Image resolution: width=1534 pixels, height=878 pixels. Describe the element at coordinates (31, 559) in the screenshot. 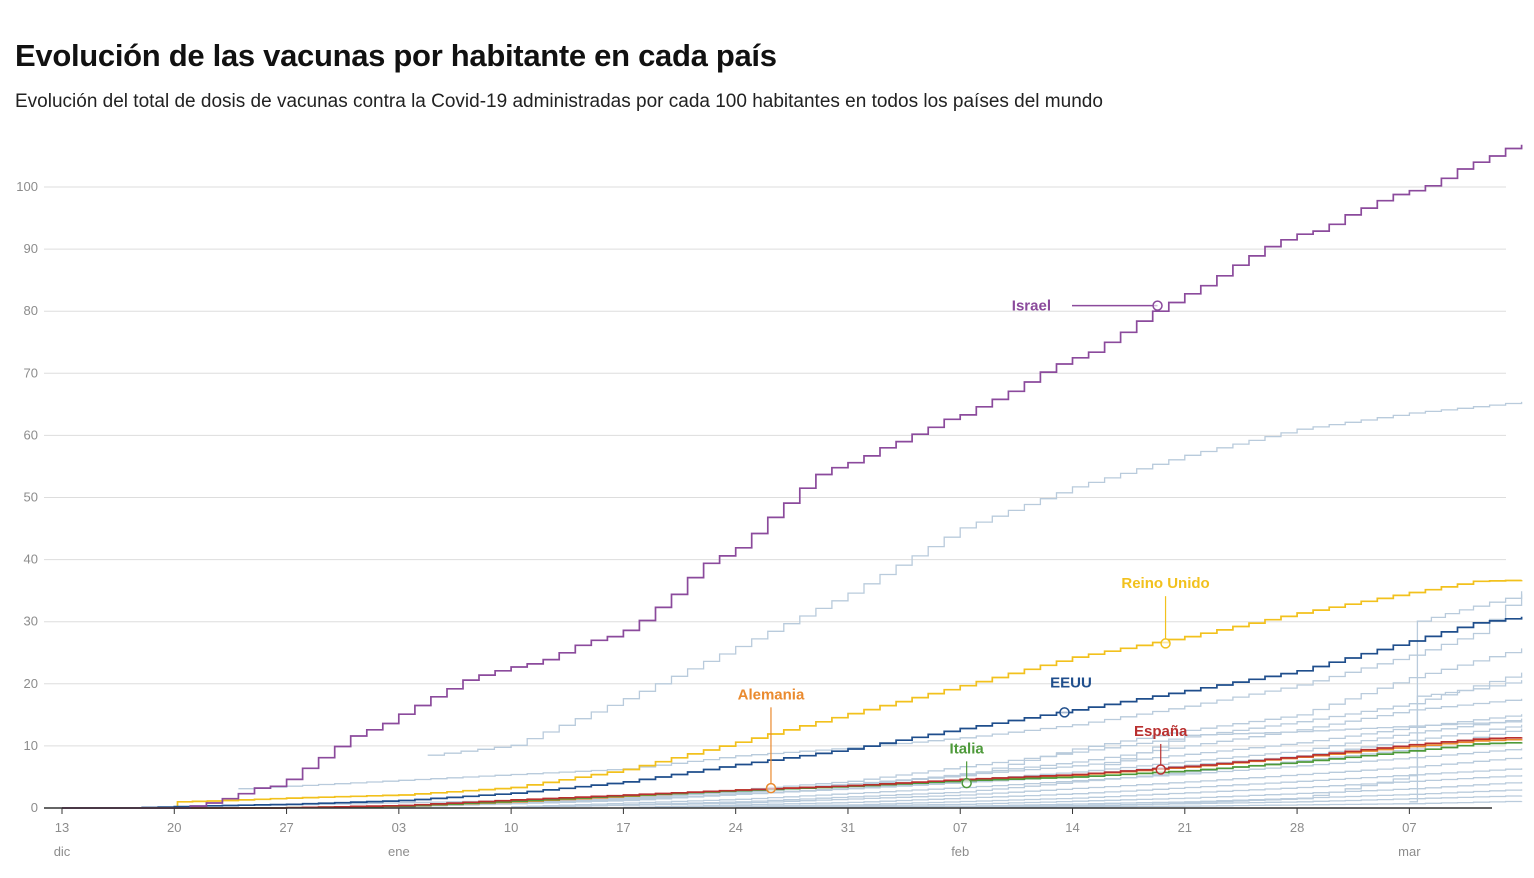

I see `y-tick-label: 40` at that location.